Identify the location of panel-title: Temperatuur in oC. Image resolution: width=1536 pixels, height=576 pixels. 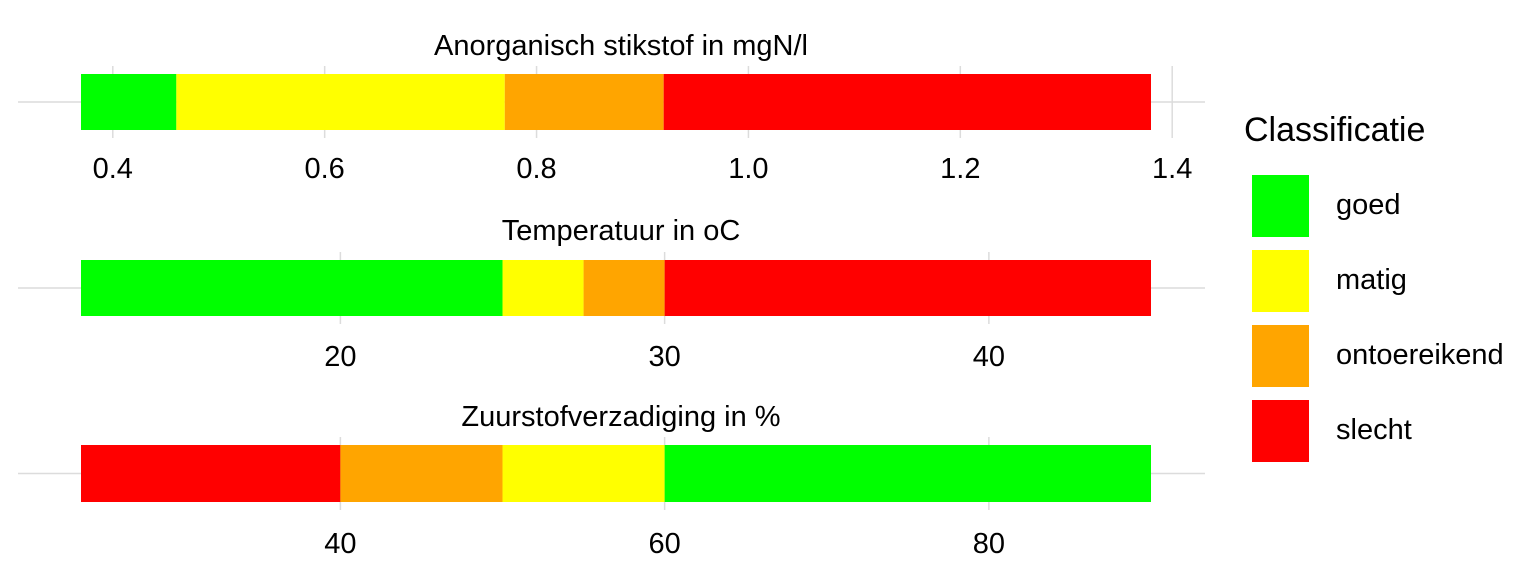
(621, 231).